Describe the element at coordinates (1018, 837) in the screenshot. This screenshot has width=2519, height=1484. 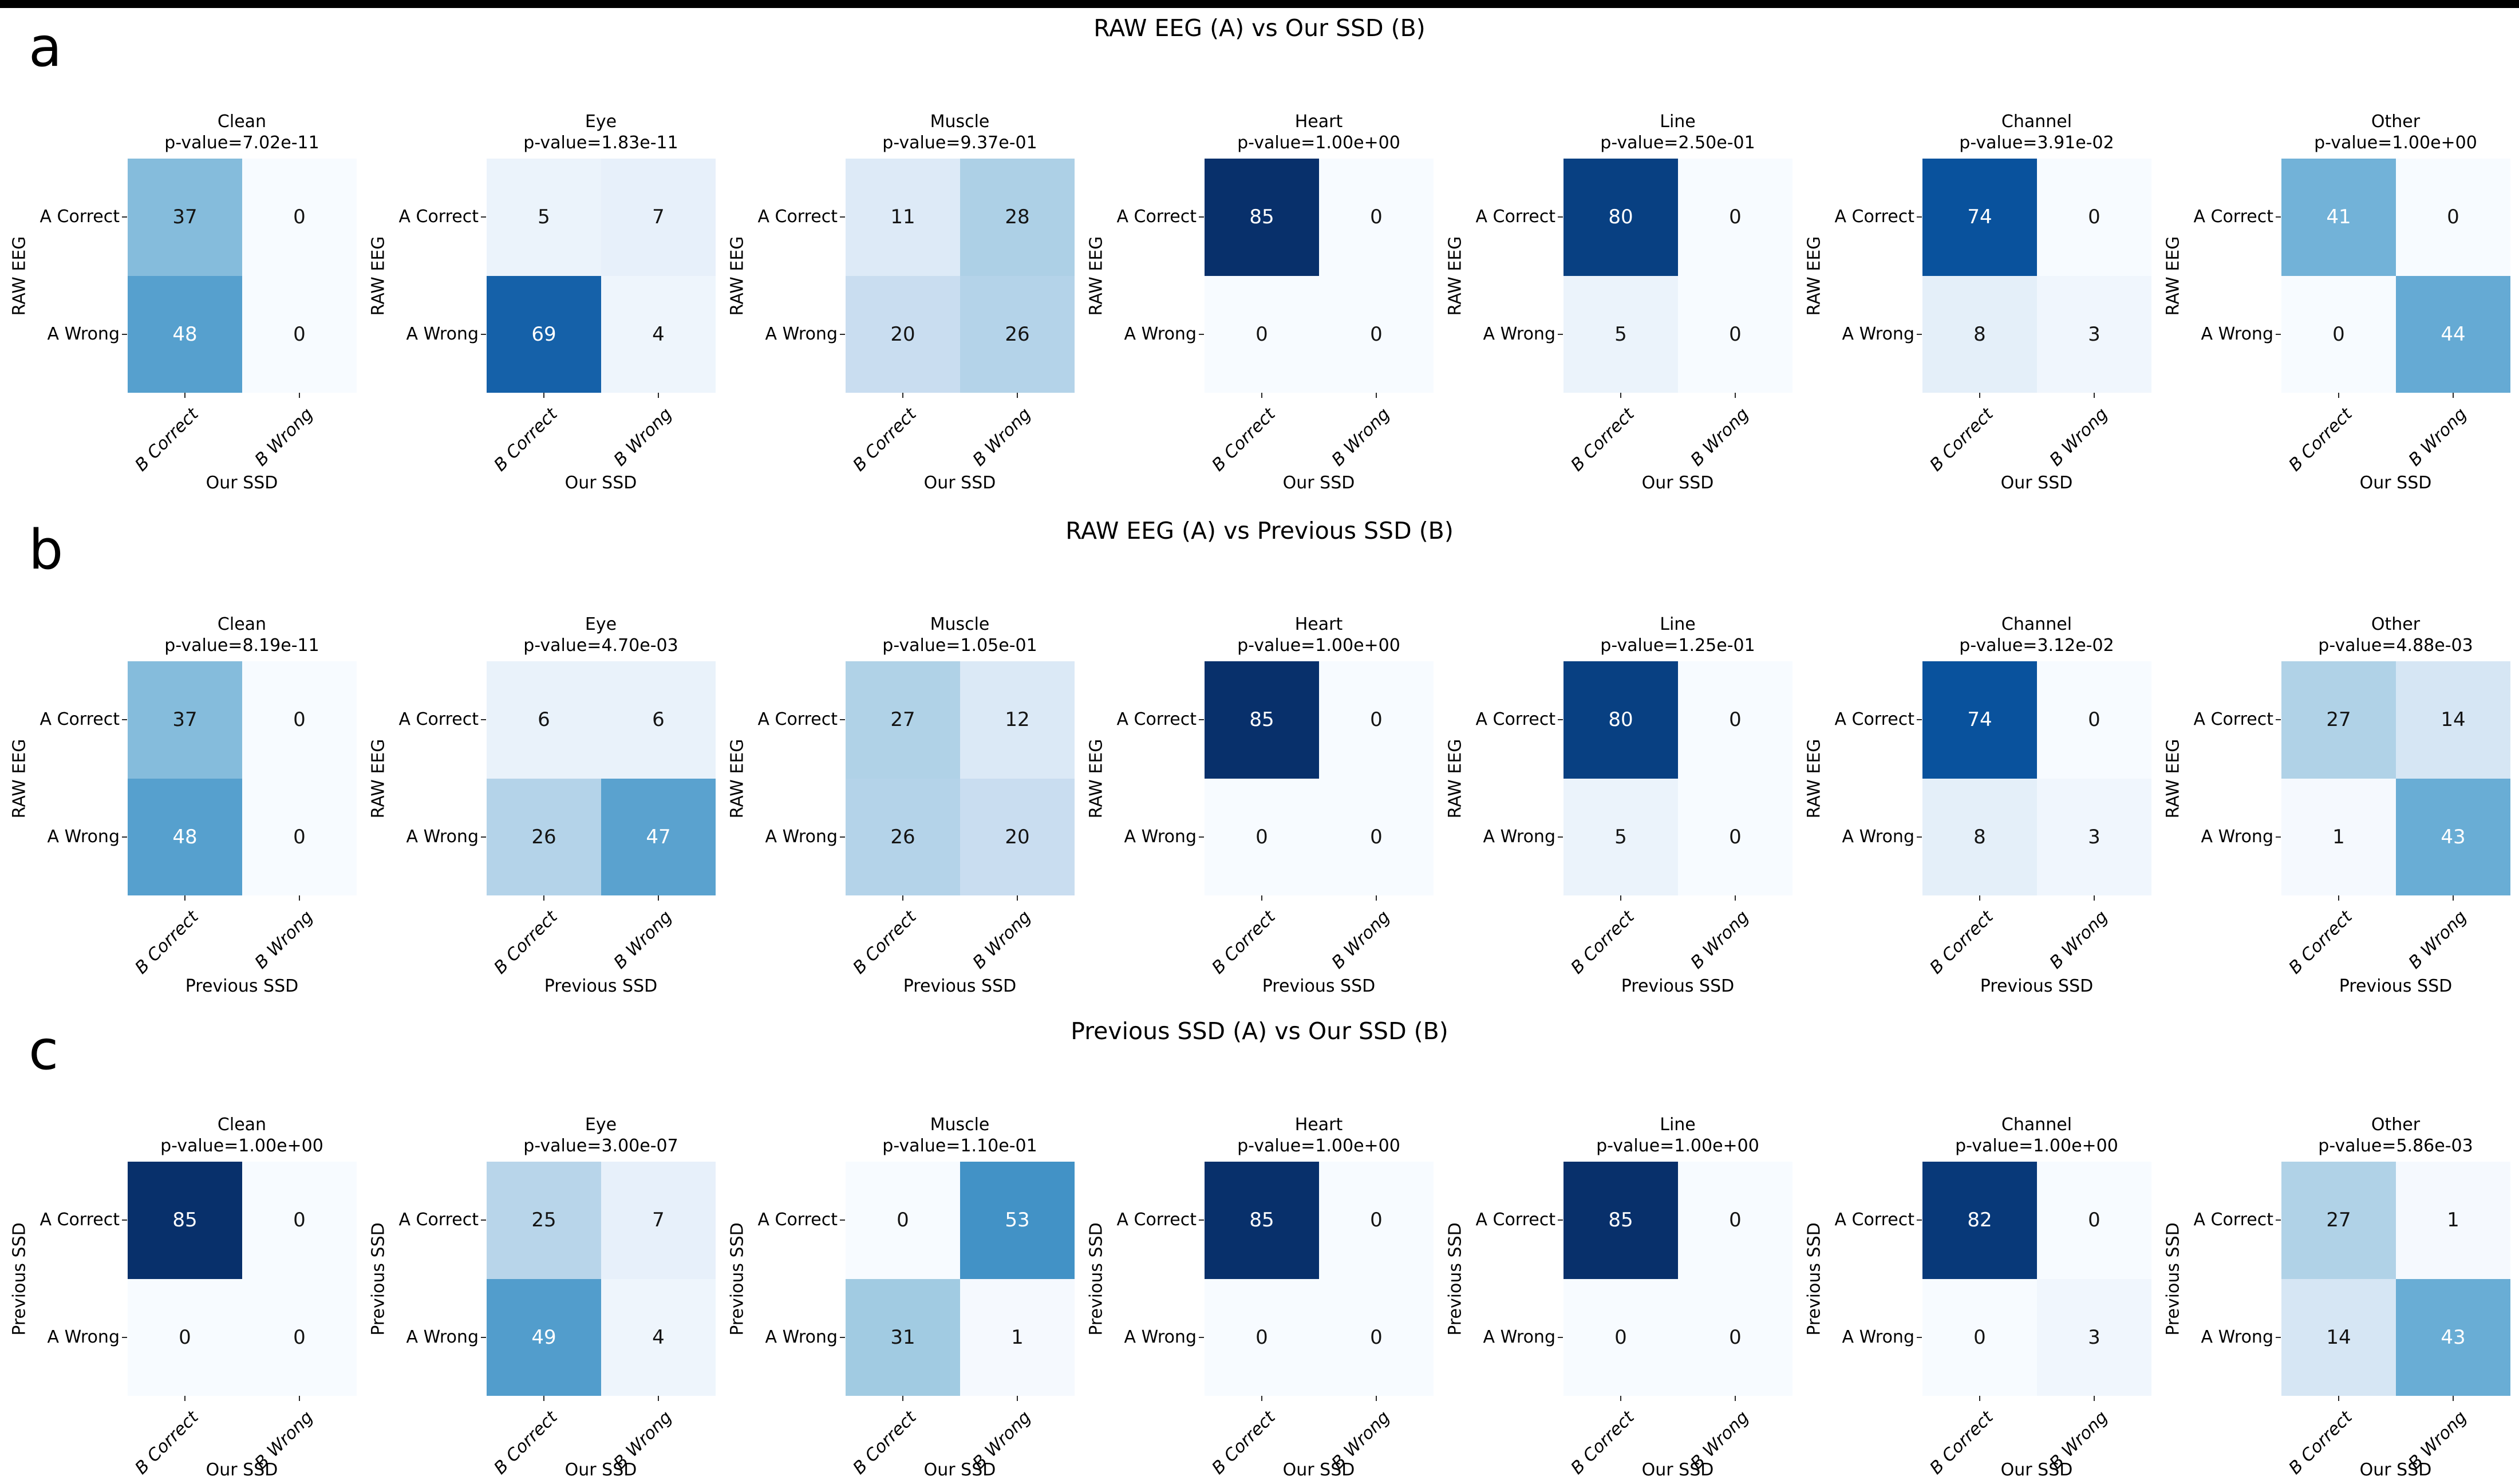
I see `cell-value: 20` at that location.